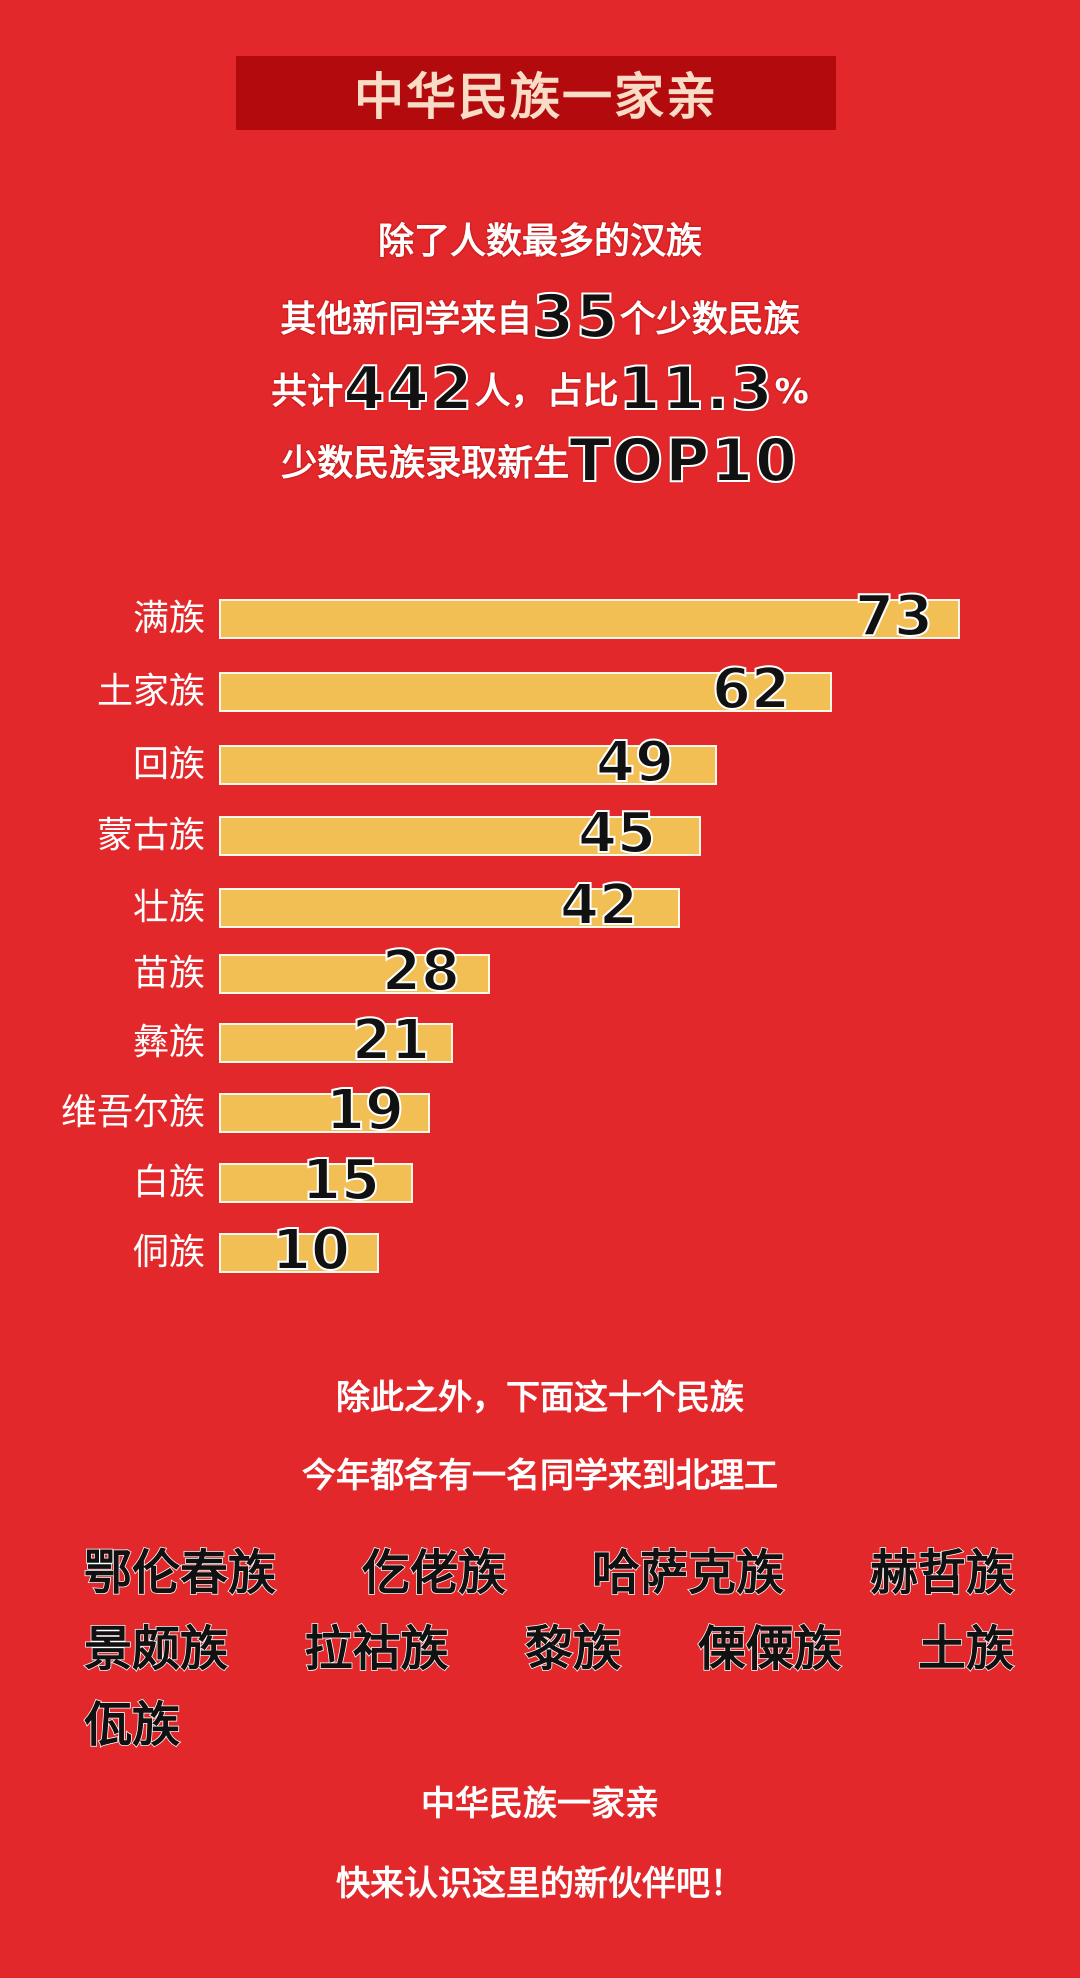  I want to click on note-line-2: 今年都各有一名同学来到北理工, so click(540, 1476).